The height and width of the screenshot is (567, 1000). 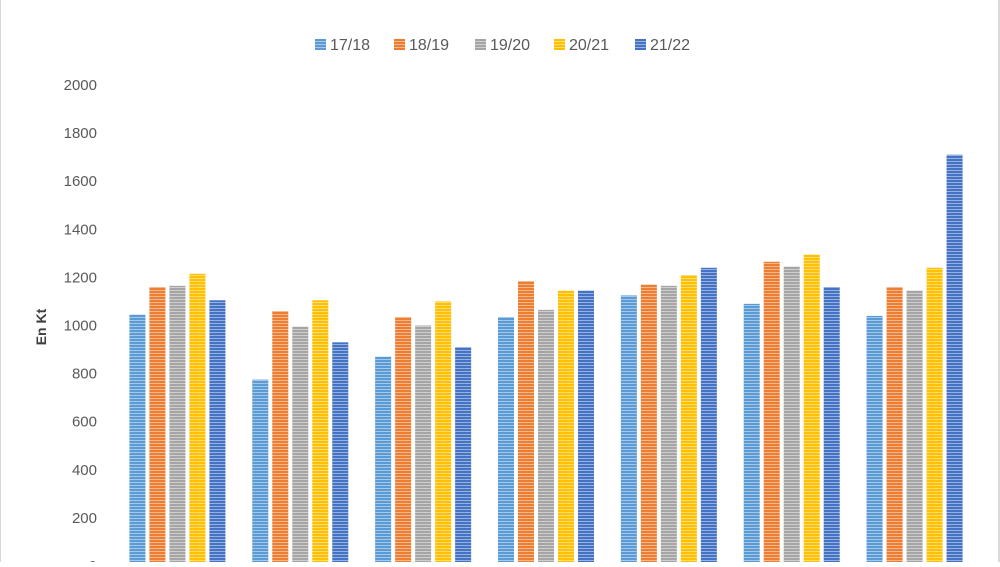 What do you see at coordinates (429, 45) in the screenshot?
I see `legend-label-18-19: 18/19` at bounding box center [429, 45].